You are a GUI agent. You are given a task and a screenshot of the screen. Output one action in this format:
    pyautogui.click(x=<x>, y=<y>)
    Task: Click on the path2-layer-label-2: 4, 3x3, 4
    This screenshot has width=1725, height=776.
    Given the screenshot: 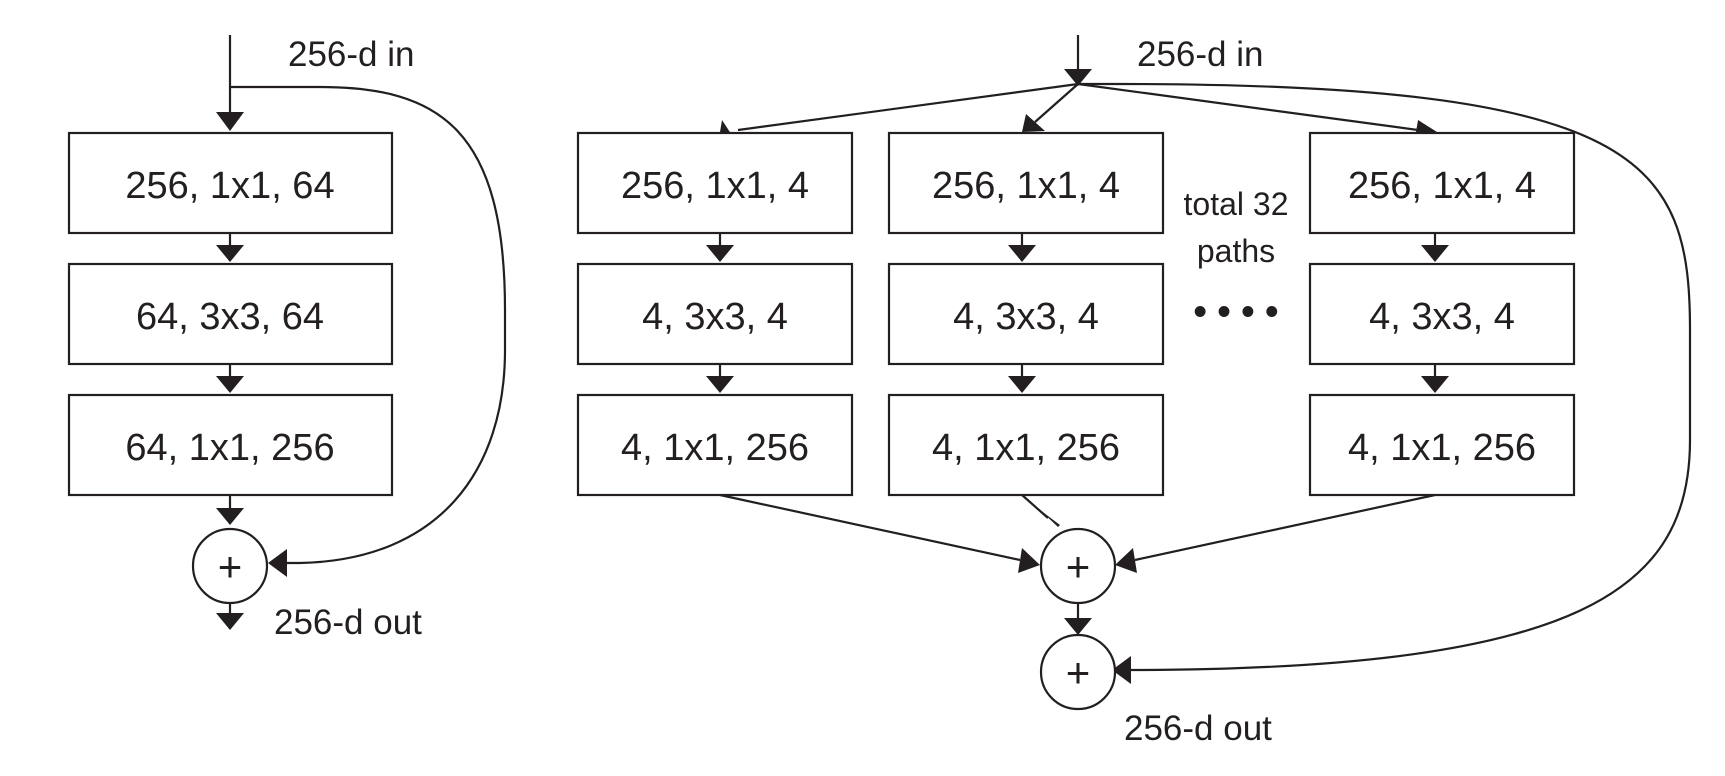 What is the action you would take?
    pyautogui.click(x=1026, y=317)
    